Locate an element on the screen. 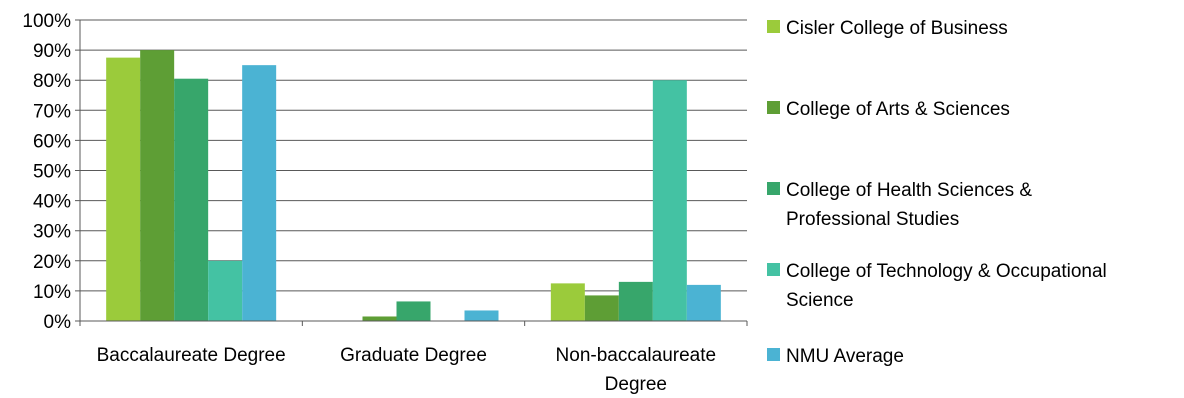  y-tick-label: 40% is located at coordinates (52, 202).